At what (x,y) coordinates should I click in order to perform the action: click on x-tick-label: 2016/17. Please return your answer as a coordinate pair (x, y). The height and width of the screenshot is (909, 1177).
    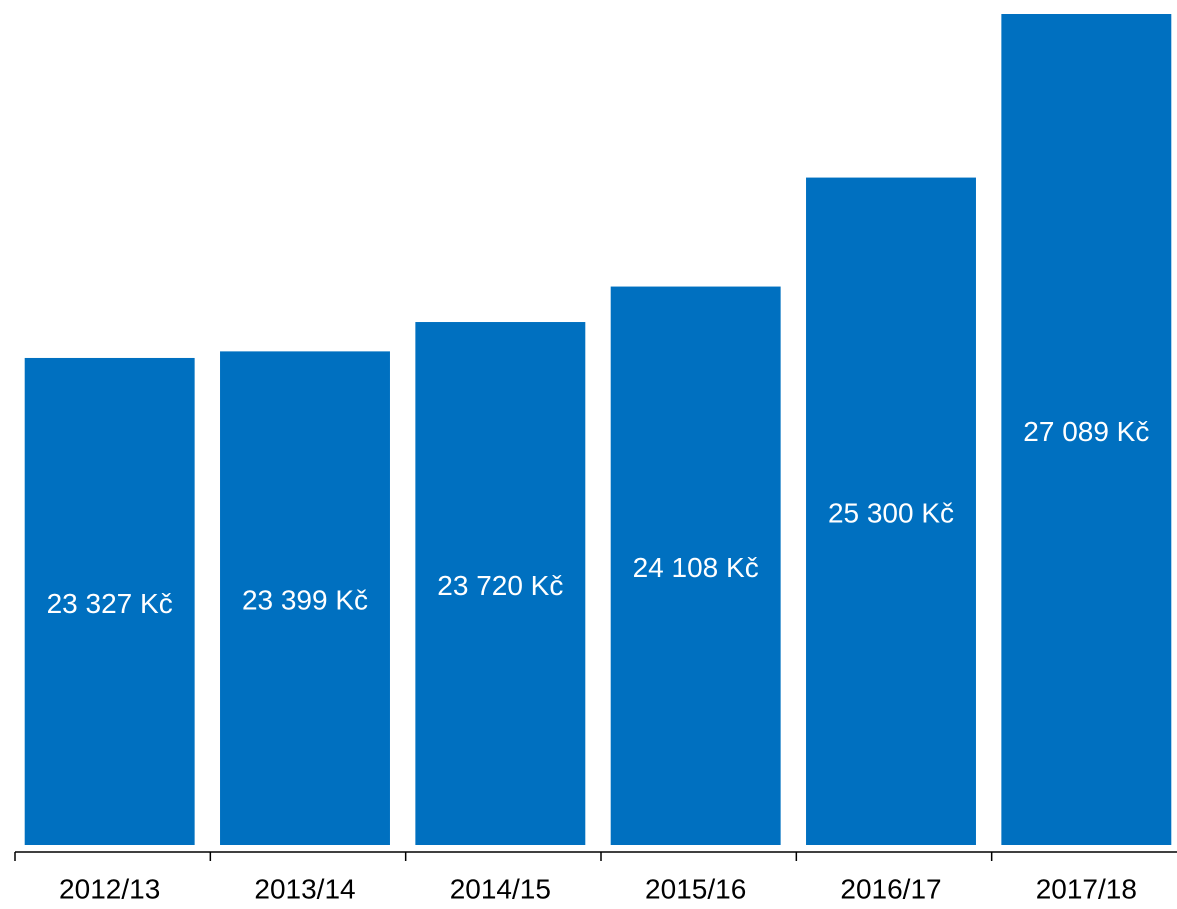
    Looking at the image, I should click on (890, 888).